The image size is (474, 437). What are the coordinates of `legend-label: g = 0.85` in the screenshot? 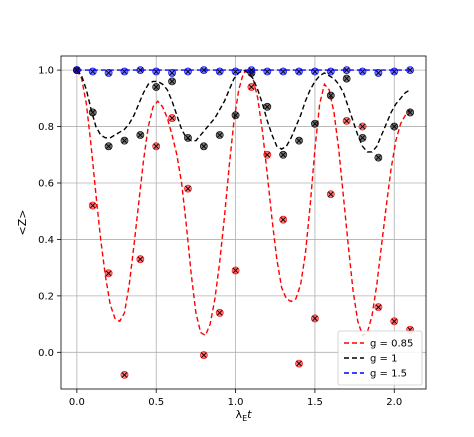 It's located at (391, 344).